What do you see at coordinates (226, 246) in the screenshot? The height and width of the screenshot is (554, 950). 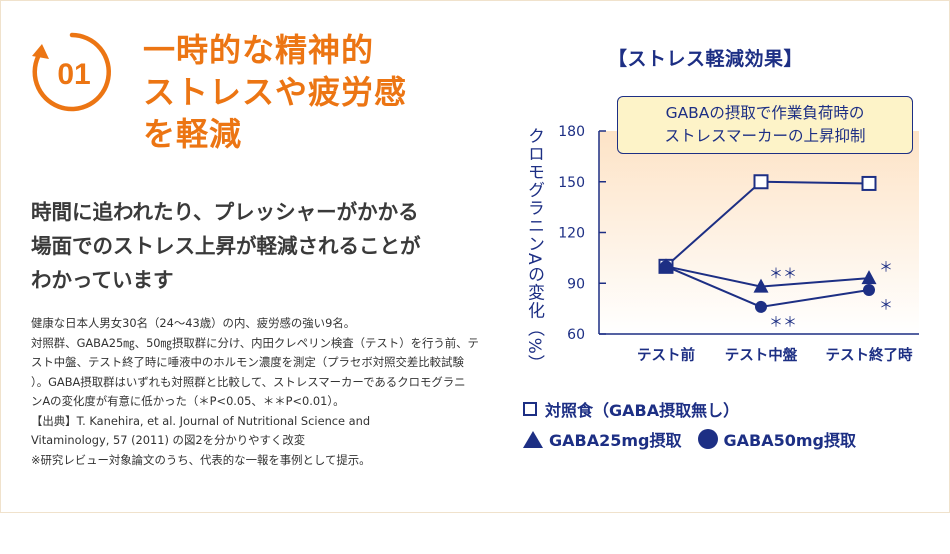 I see `lead-line: 場面でのストレス上昇が軽減されることが` at bounding box center [226, 246].